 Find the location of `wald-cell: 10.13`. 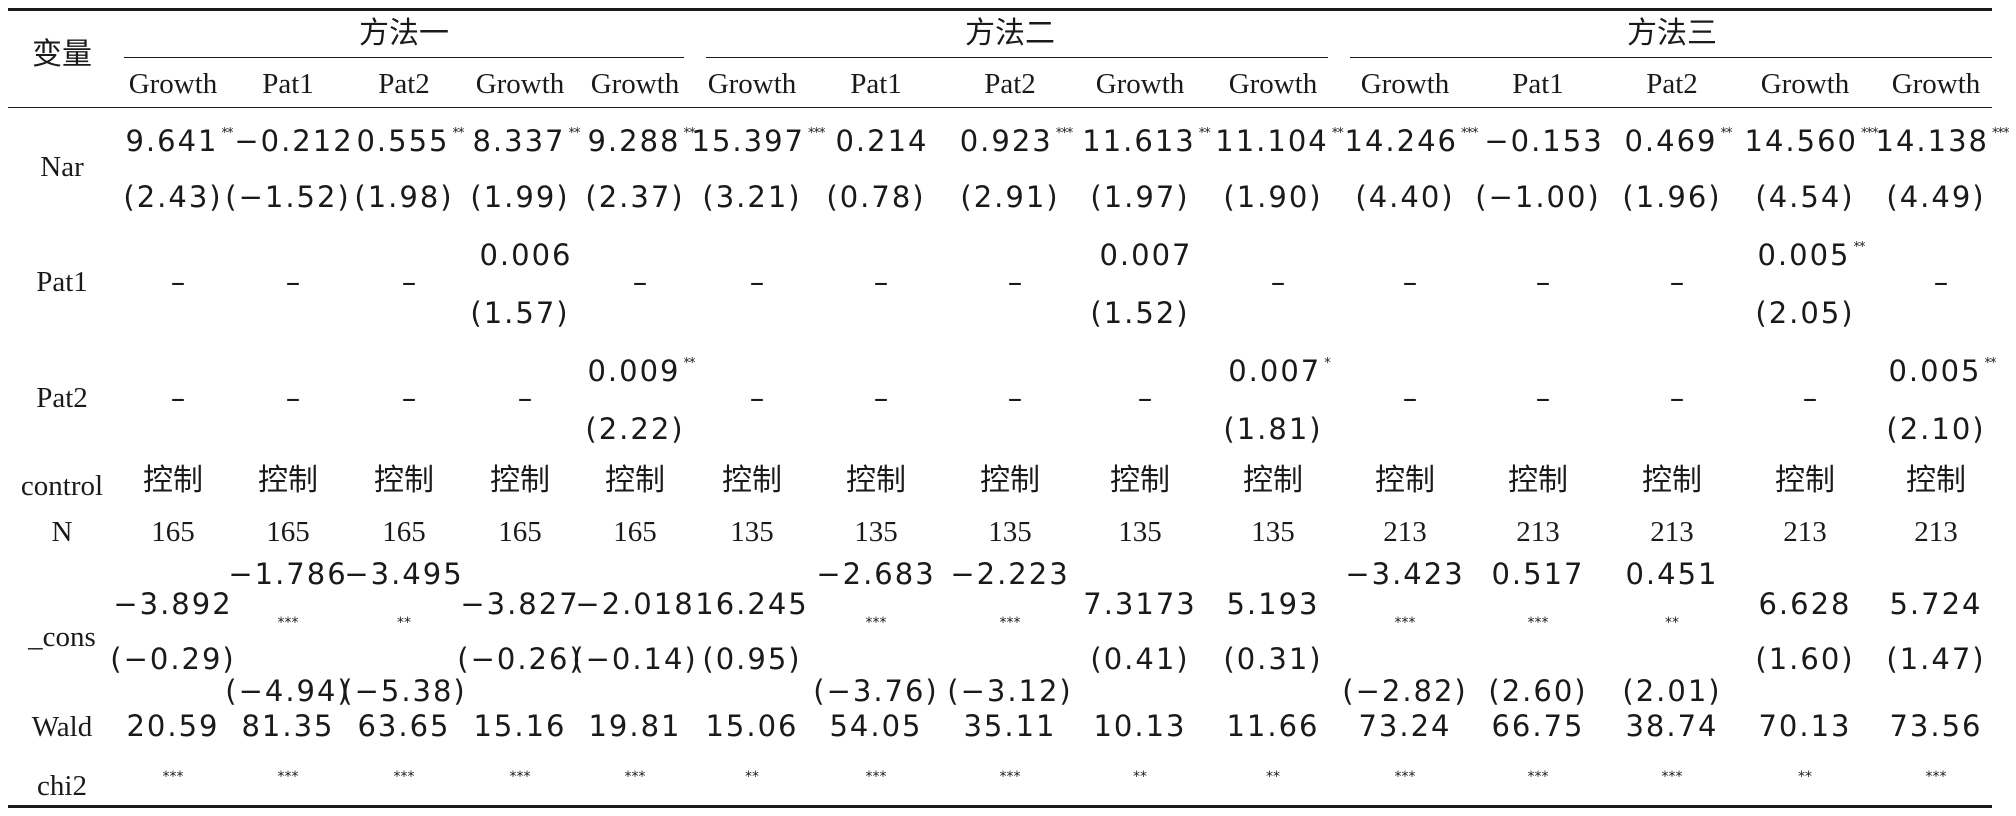

wald-cell: 10.13 is located at coordinates (1140, 726).